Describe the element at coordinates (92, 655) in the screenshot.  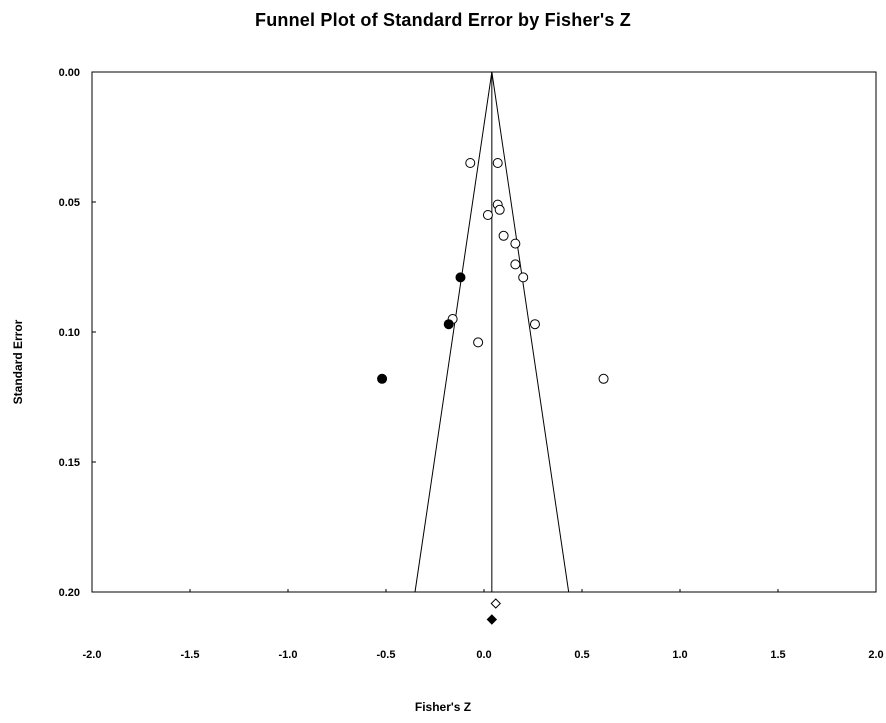
I see `x-tick-label: -2.0` at that location.